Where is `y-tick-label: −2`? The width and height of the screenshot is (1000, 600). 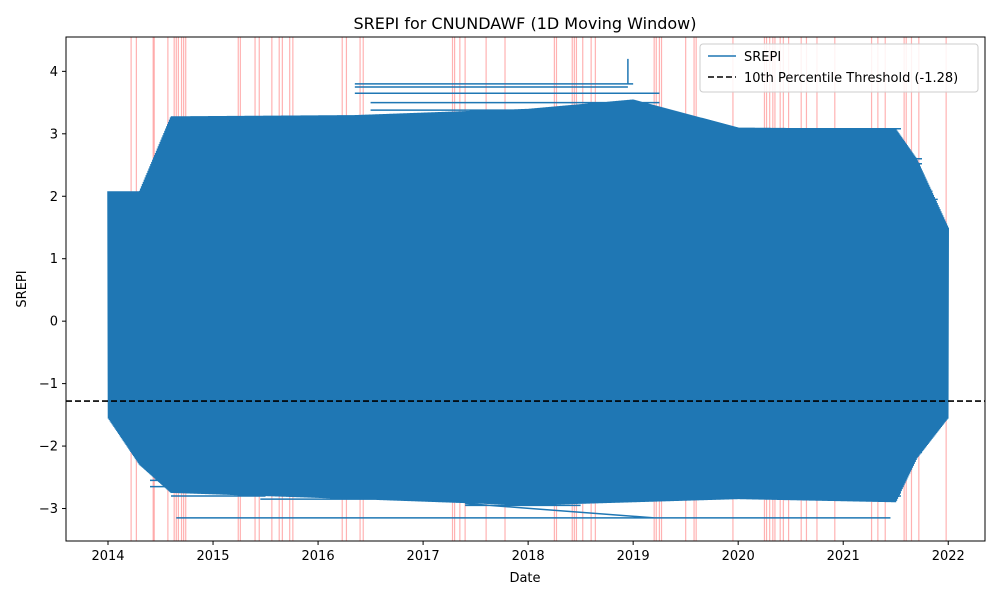 y-tick-label: −2 is located at coordinates (48, 447).